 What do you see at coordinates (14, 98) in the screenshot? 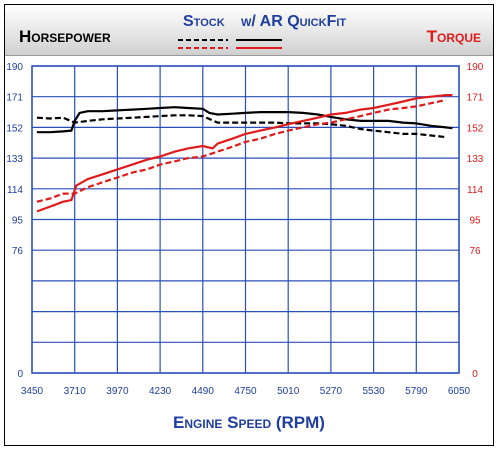
I see `y-tick-label-left: 171` at bounding box center [14, 98].